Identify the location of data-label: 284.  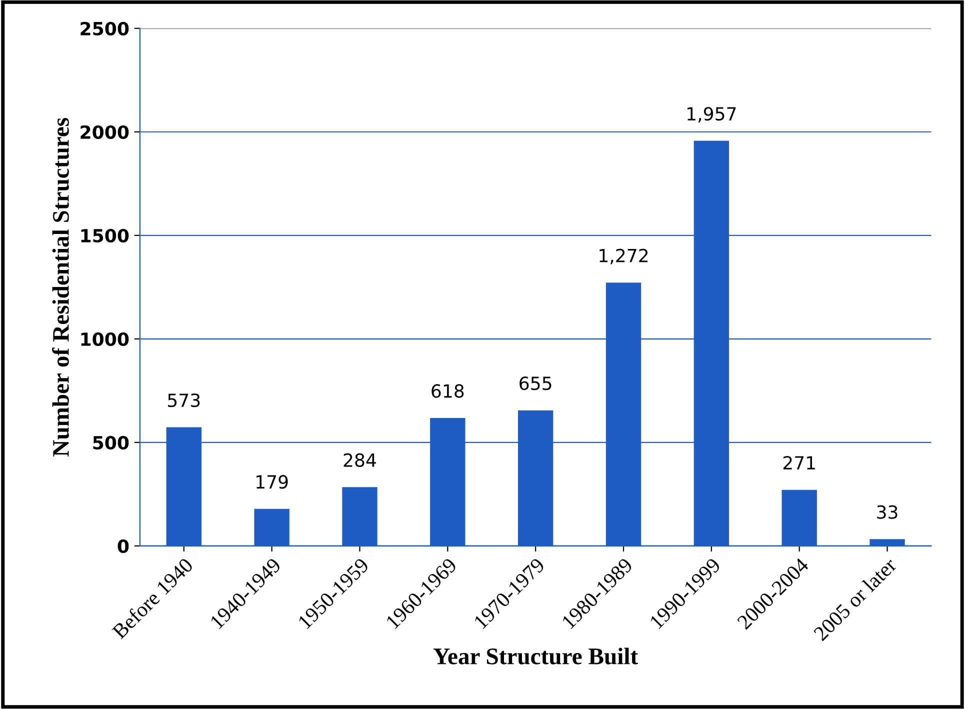
(360, 460).